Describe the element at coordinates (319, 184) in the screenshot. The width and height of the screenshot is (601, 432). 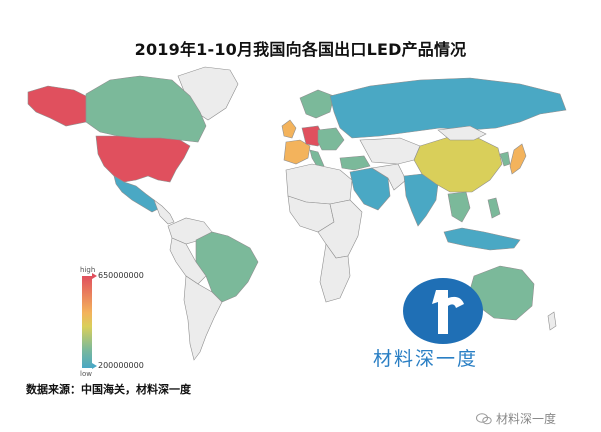
I see `region-north-africa` at that location.